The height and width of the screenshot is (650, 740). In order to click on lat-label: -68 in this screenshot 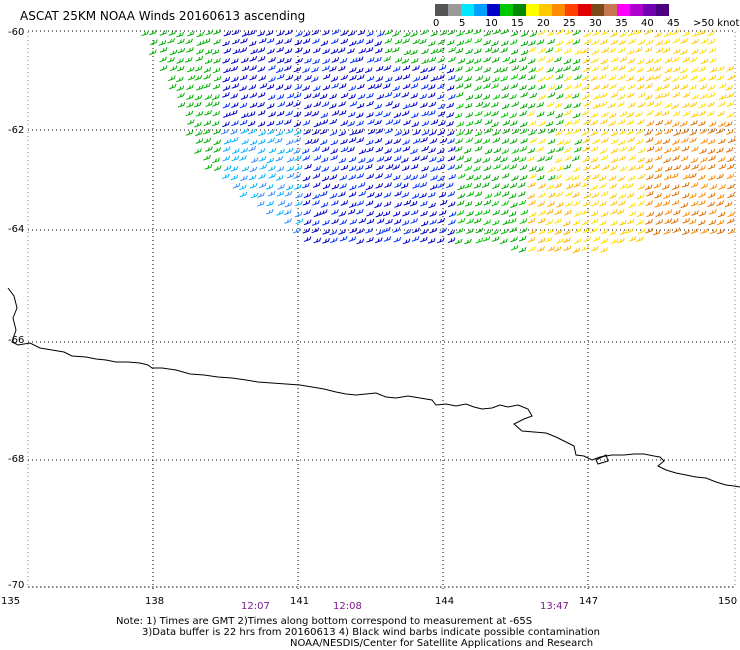, I will do `click(16, 459)`.